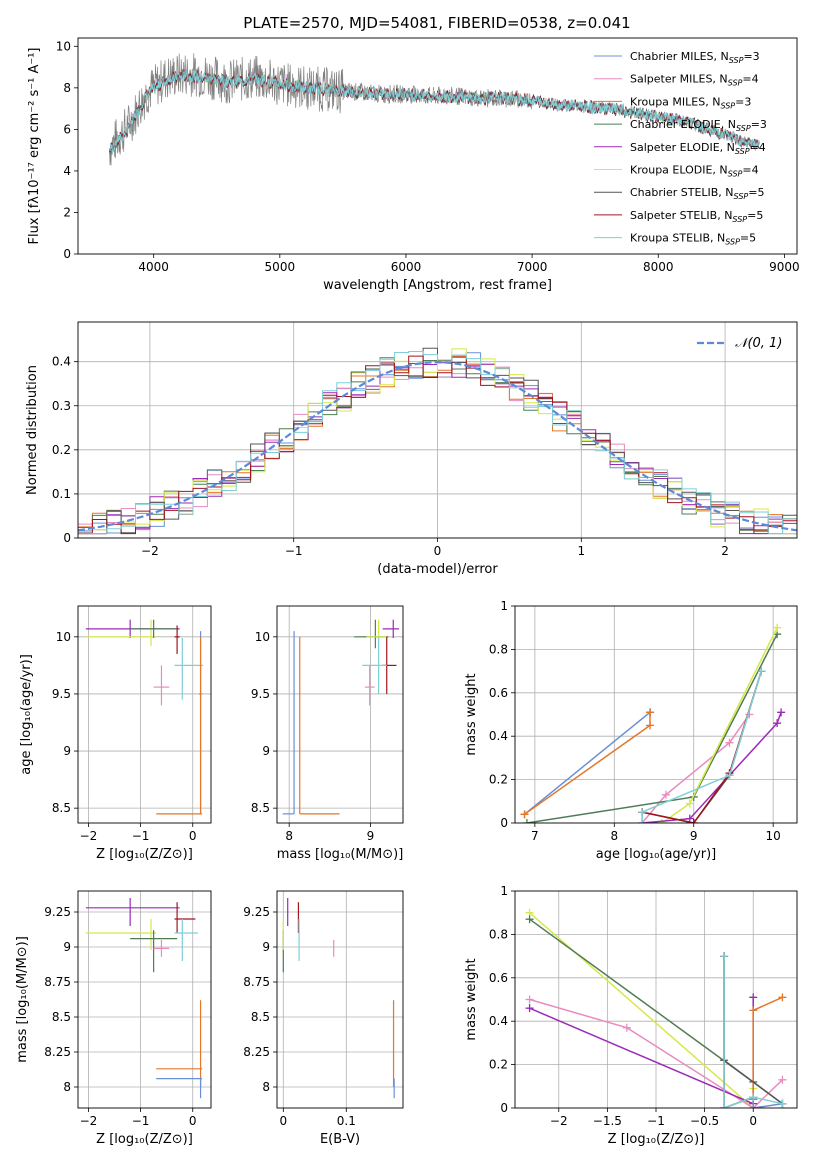 The height and width of the screenshot is (1170, 819). What do you see at coordinates (61, 494) in the screenshot?
I see `y-tick-label: 0.1` at bounding box center [61, 494].